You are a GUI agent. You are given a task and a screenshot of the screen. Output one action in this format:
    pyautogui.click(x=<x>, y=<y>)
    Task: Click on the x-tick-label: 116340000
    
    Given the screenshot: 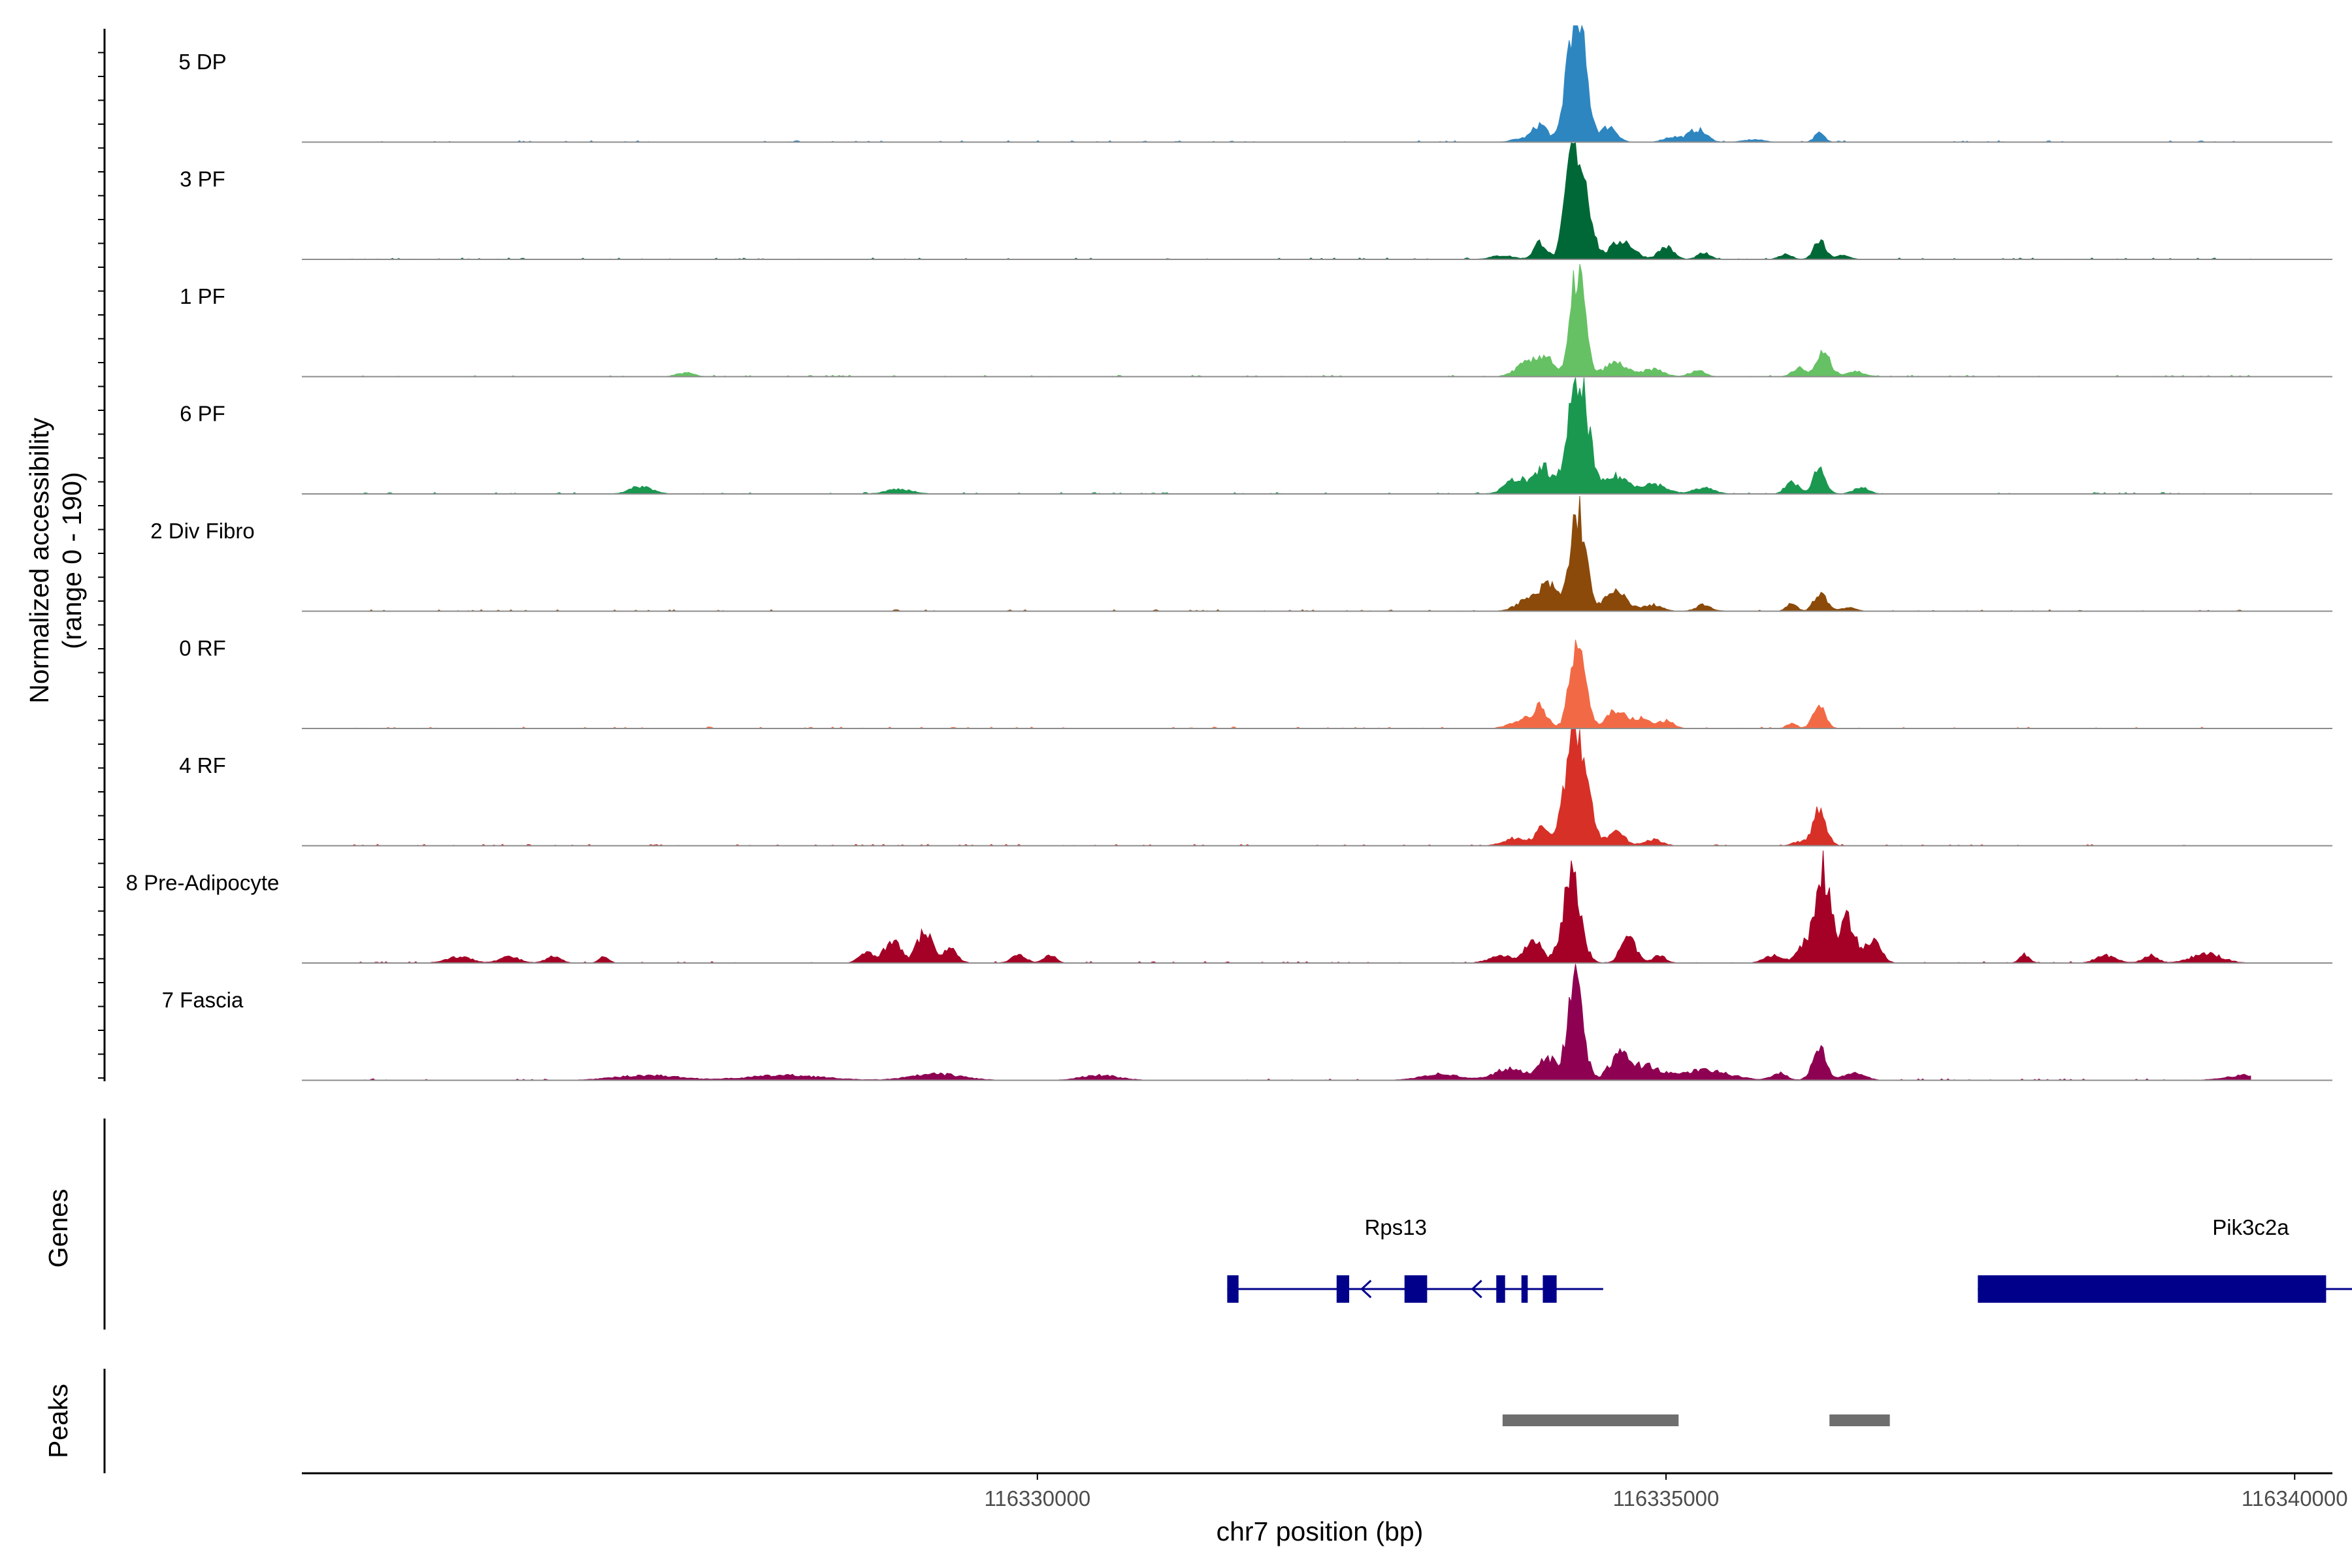 What is the action you would take?
    pyautogui.click(x=2295, y=1498)
    